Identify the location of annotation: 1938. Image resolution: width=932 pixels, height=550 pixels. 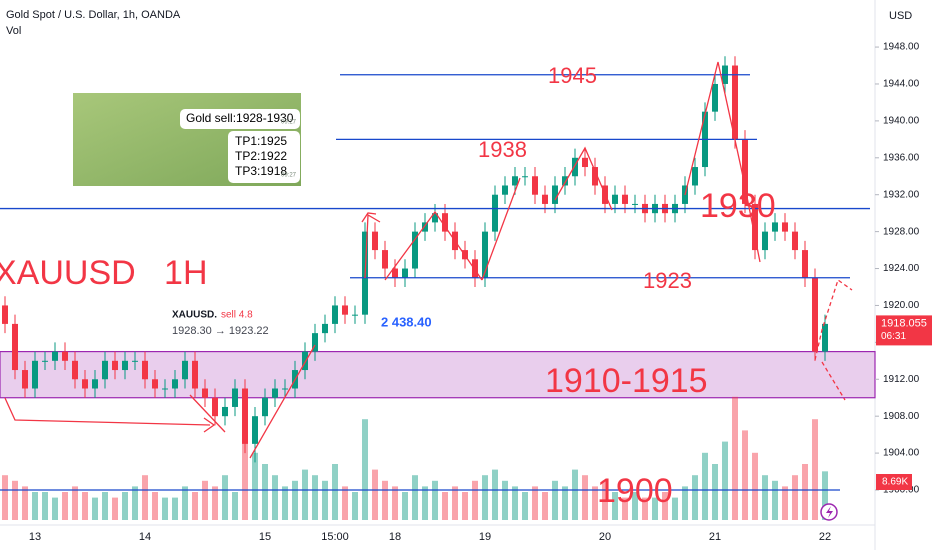
(502, 149).